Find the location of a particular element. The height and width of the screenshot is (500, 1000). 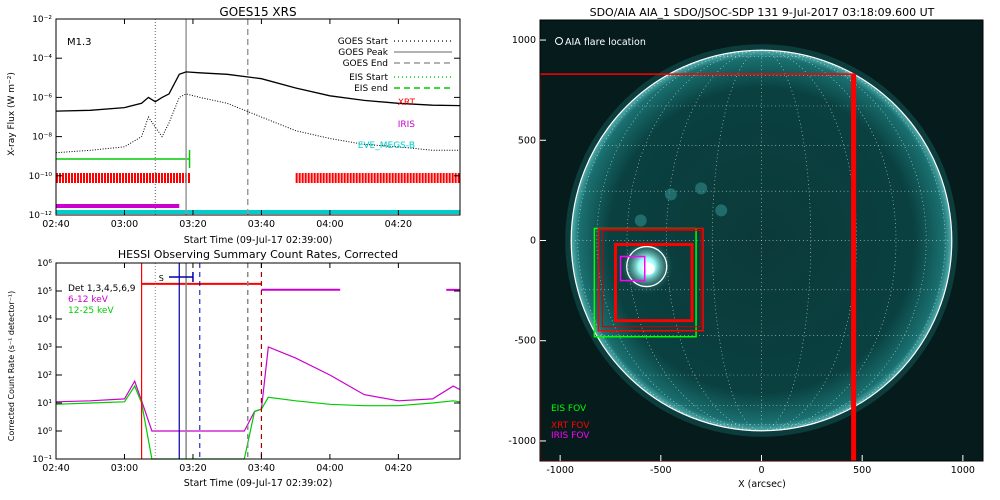

hessi-x-tick-label: 03:20 is located at coordinates (192, 468).